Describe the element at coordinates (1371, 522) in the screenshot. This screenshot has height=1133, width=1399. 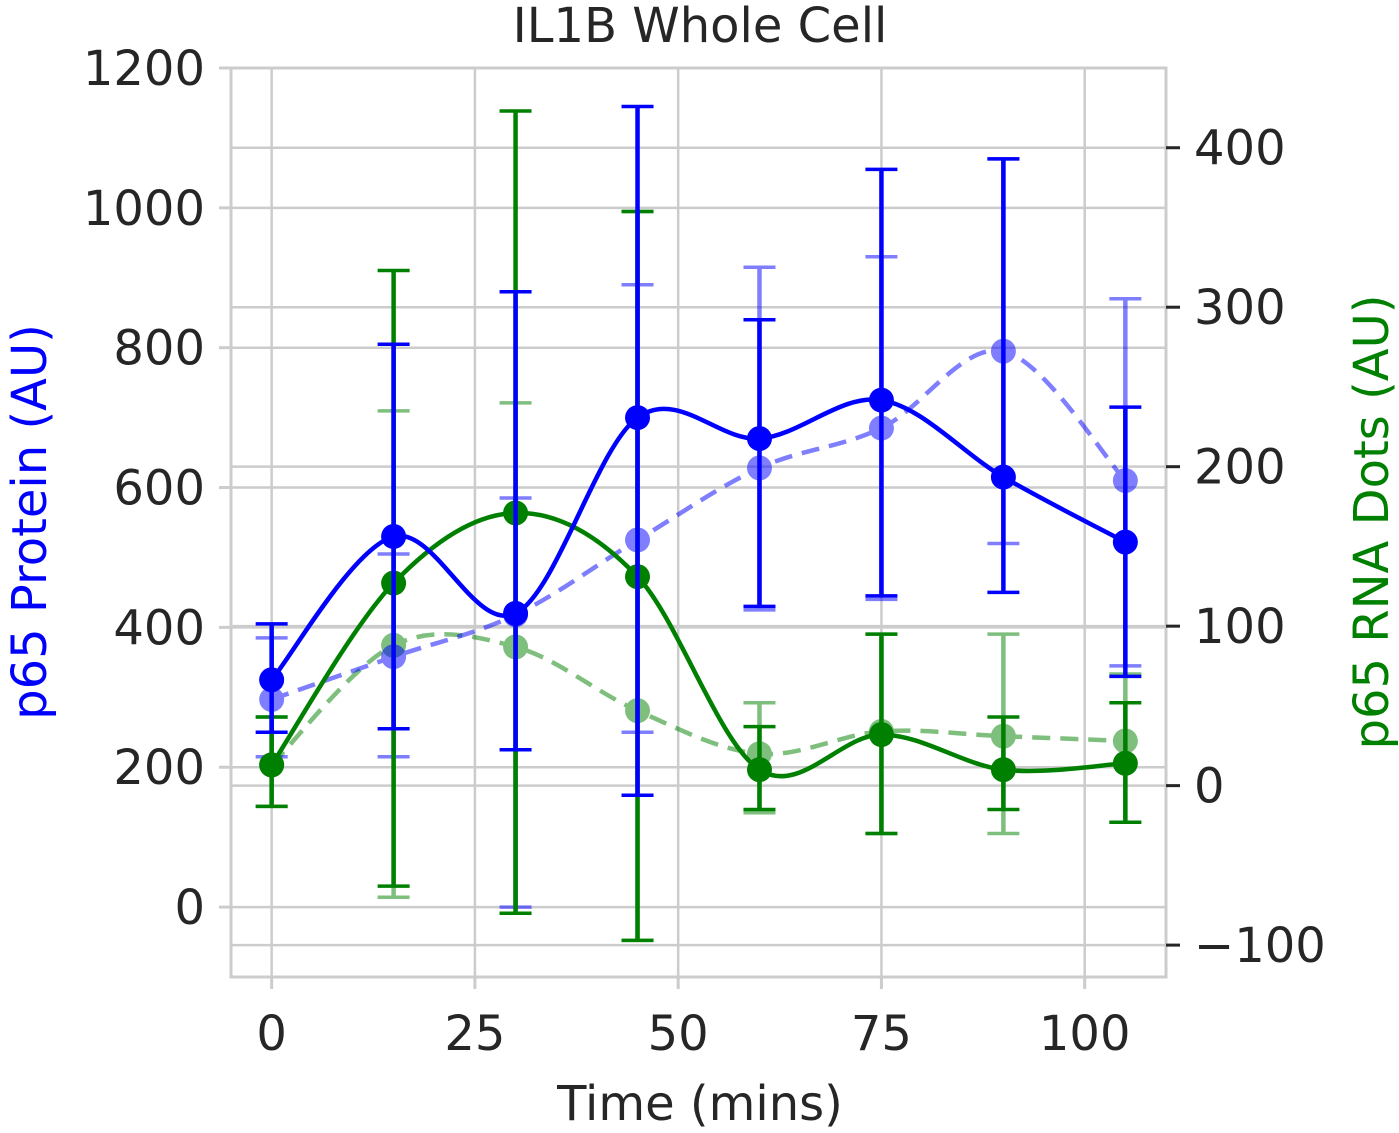
I see `y-axis-right-label: p65 RNA Dots (AU)` at that location.